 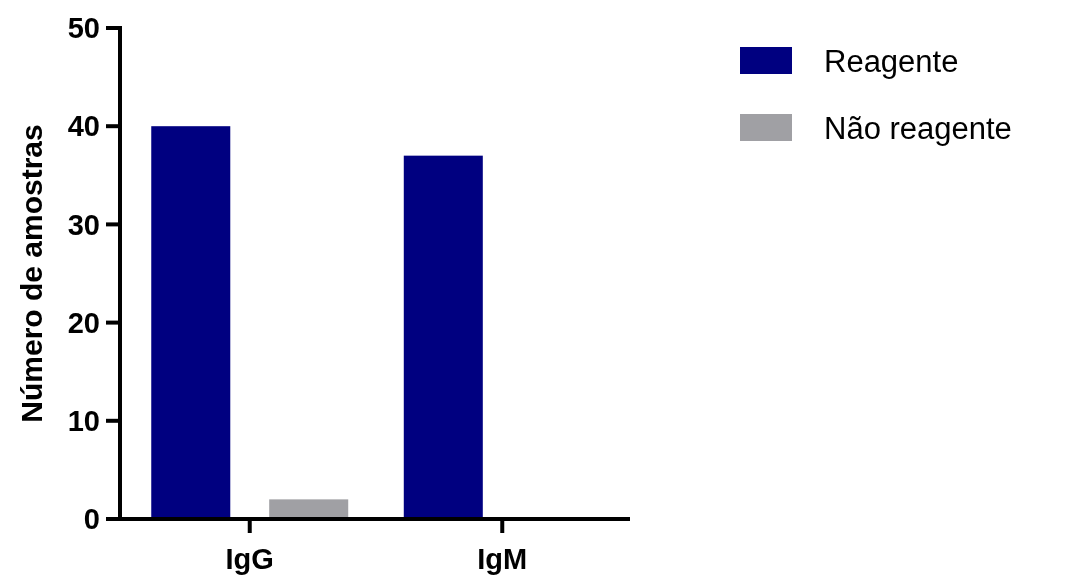 I want to click on legend-label: Não reagente, so click(x=918, y=128).